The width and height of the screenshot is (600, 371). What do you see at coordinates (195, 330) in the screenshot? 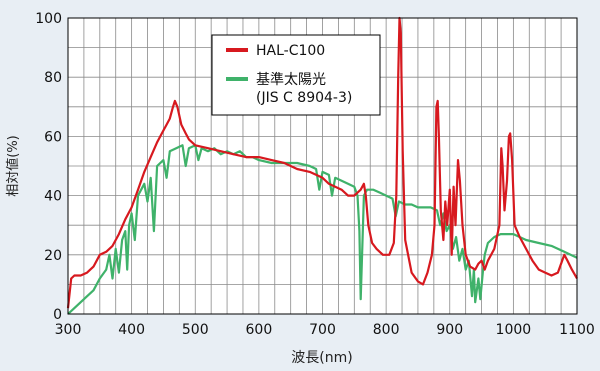
I see `x-tick-label: 500` at bounding box center [195, 330].